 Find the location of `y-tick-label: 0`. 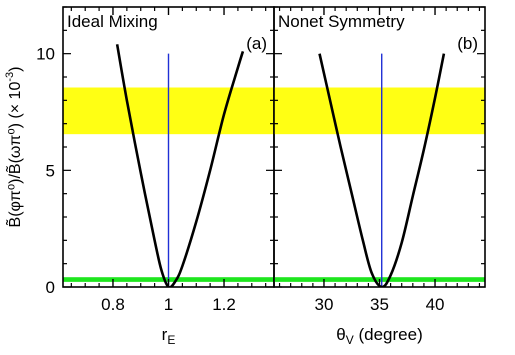

y-tick-label: 0 is located at coordinates (50, 287).